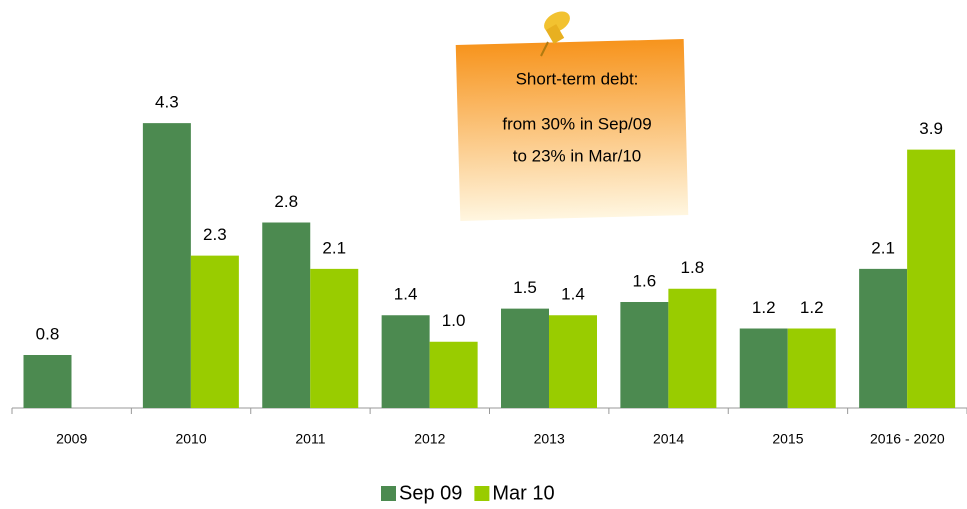 The height and width of the screenshot is (509, 967). Describe the element at coordinates (577, 78) in the screenshot. I see `annotation-text: Short-term debt:` at that location.